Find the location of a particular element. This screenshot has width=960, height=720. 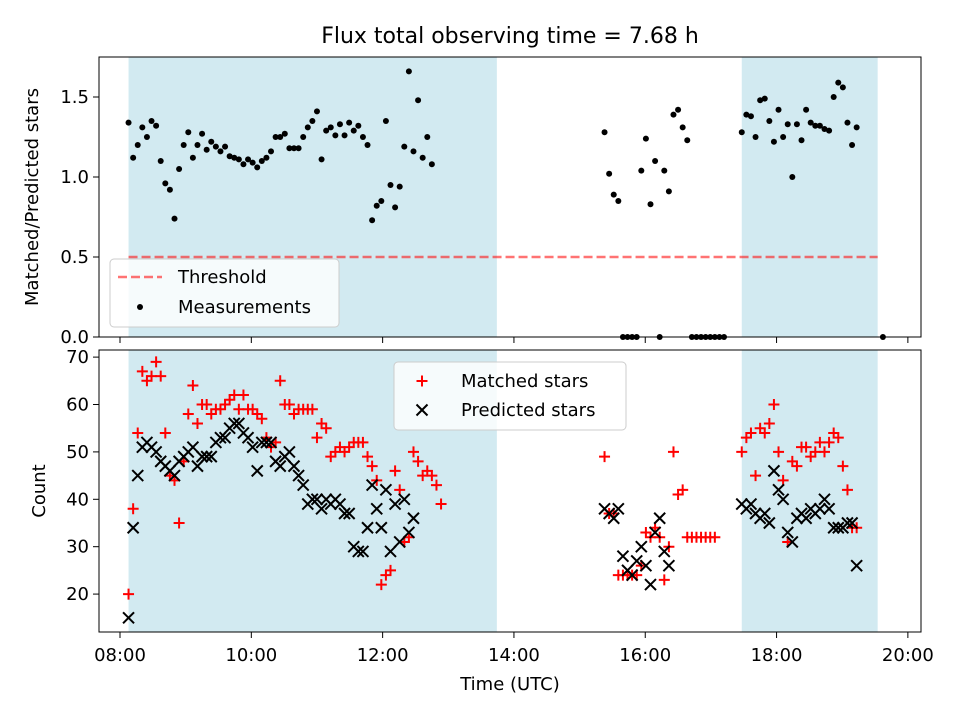

top-legend: Threshold Measurements is located at coordinates (224, 293).